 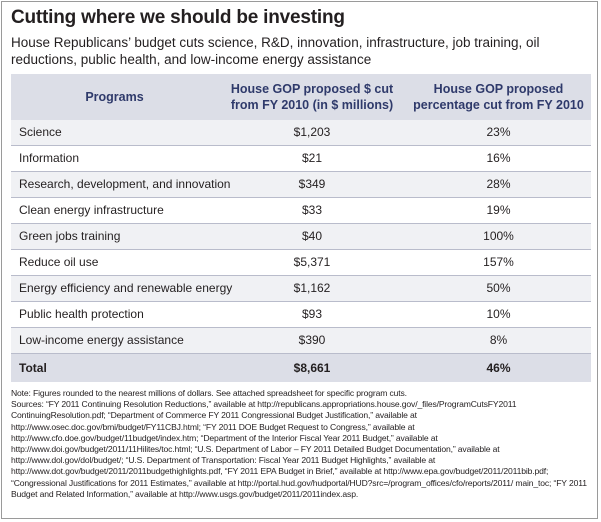 What do you see at coordinates (33, 368) in the screenshot?
I see `total-label: Total` at bounding box center [33, 368].